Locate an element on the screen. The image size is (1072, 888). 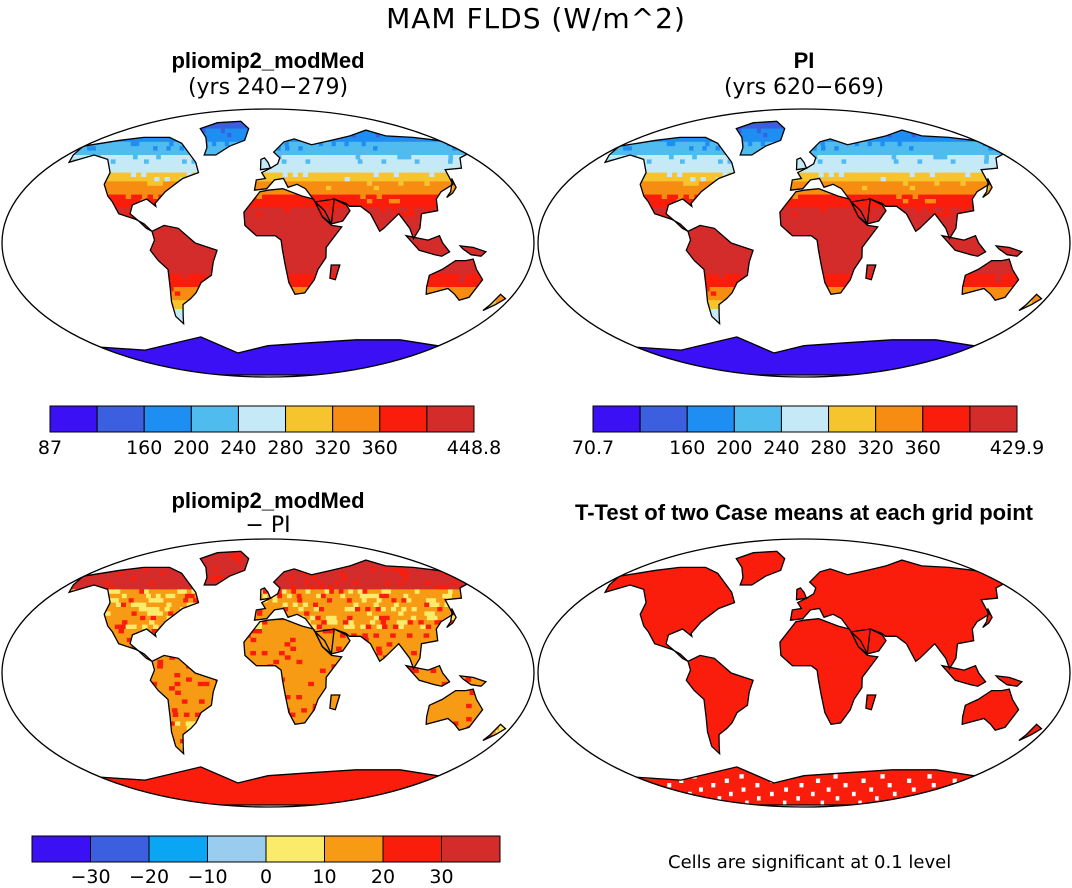
colorbar-difference is located at coordinates (266, 849).